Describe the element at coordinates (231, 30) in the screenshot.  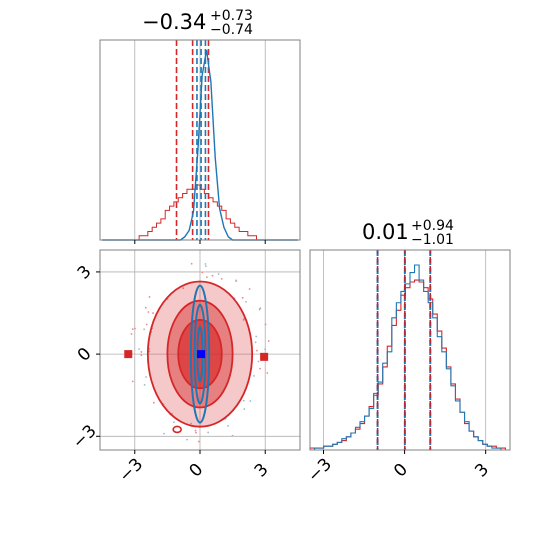
I see `top-title-lower-error: −0.74` at that location.